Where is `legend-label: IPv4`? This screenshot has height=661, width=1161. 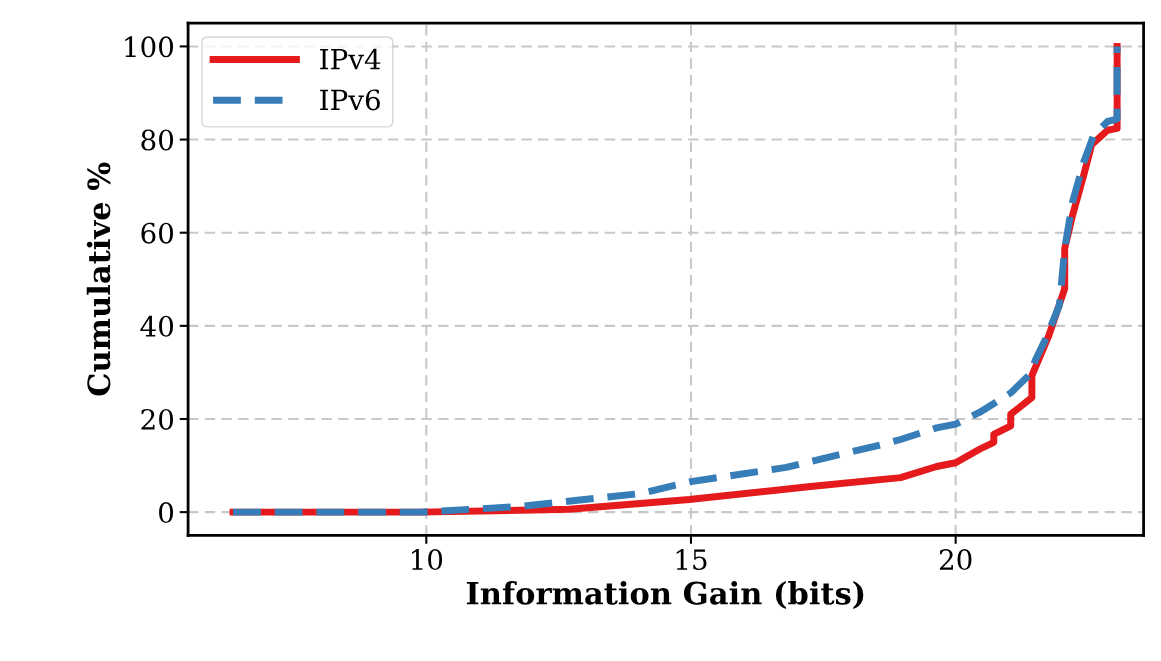 legend-label: IPv4 is located at coordinates (350, 59).